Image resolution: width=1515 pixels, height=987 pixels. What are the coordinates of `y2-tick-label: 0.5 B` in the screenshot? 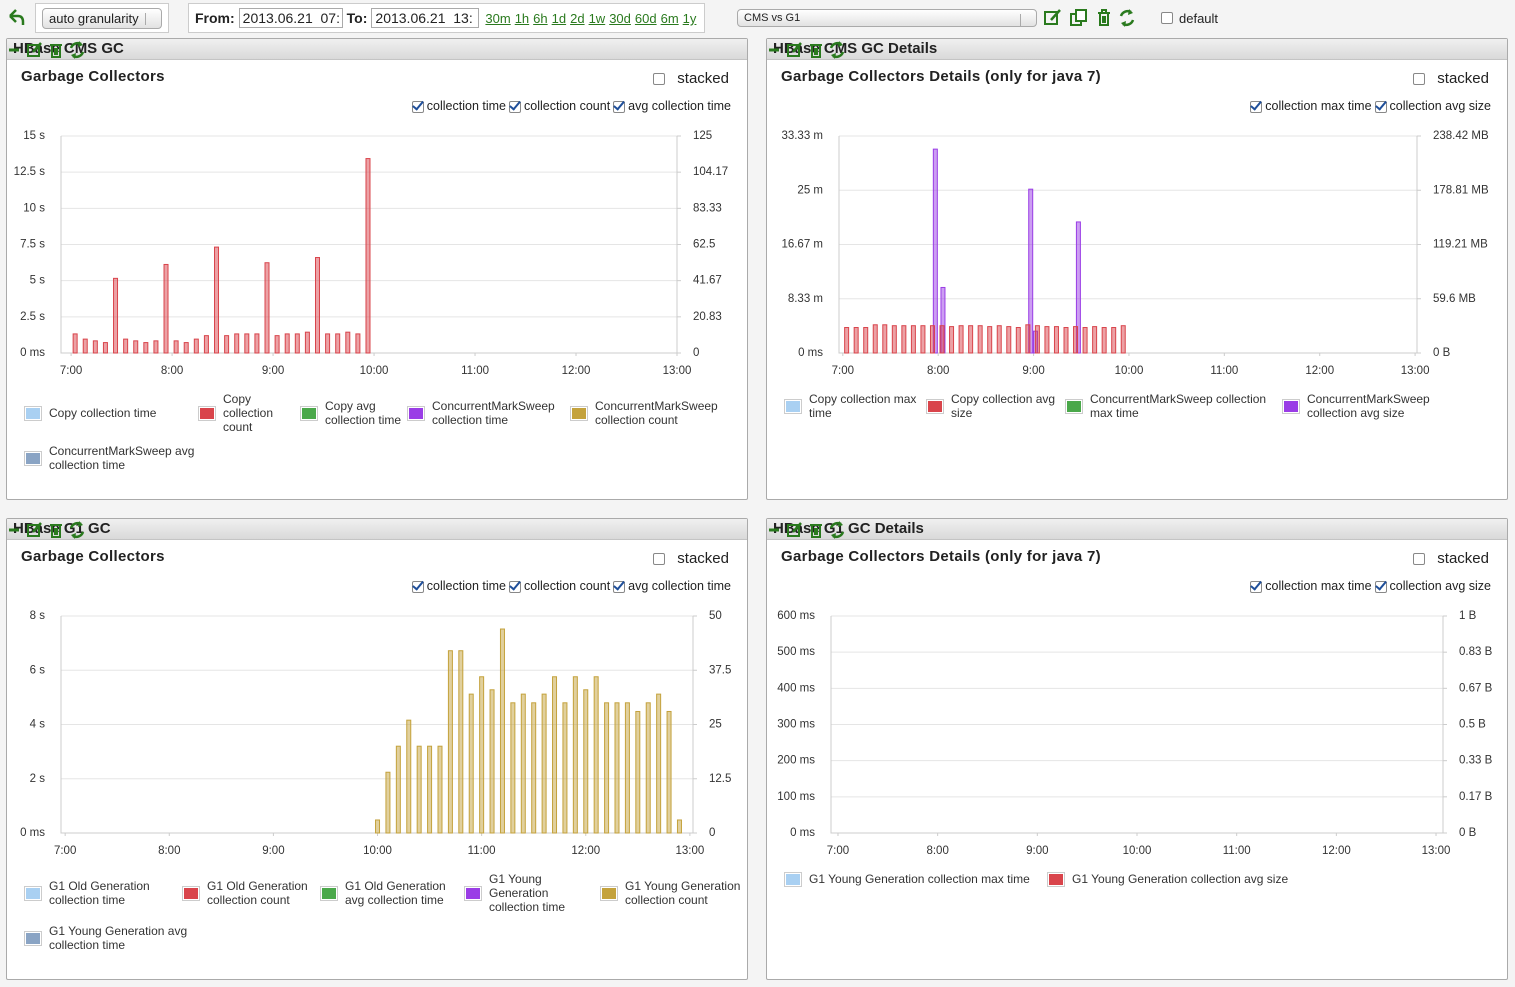 It's located at (1472, 725).